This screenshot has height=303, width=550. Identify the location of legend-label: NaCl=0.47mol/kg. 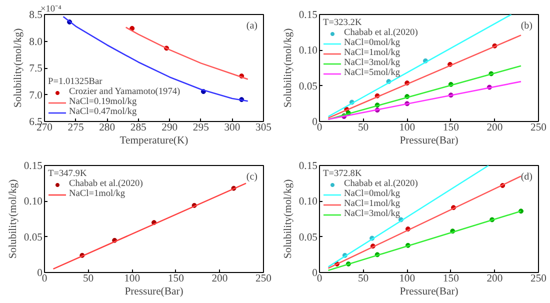
(103, 112).